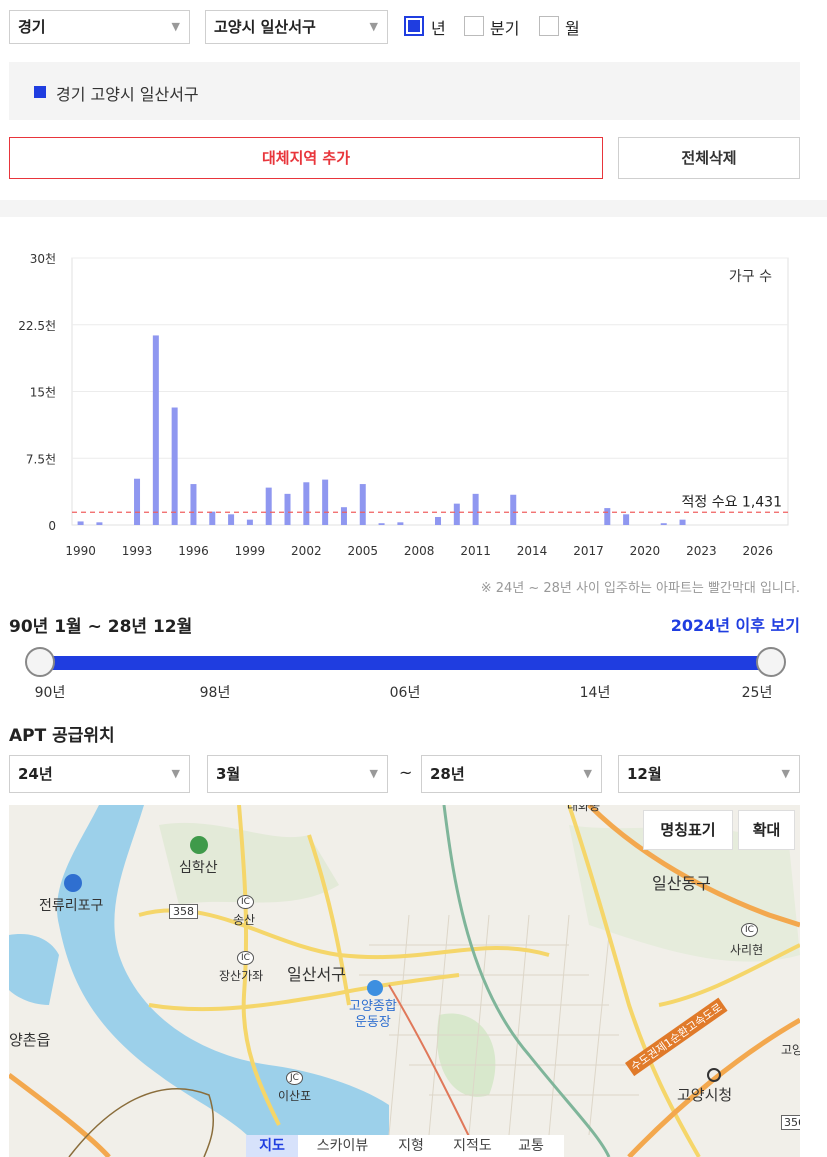 This screenshot has height=1157, width=827. What do you see at coordinates (640, 588) in the screenshot?
I see `red-bar-note: ※ 24년 ~ 28년 사이 입주하는 아파트는 빨간막대 입니다.` at bounding box center [640, 588].